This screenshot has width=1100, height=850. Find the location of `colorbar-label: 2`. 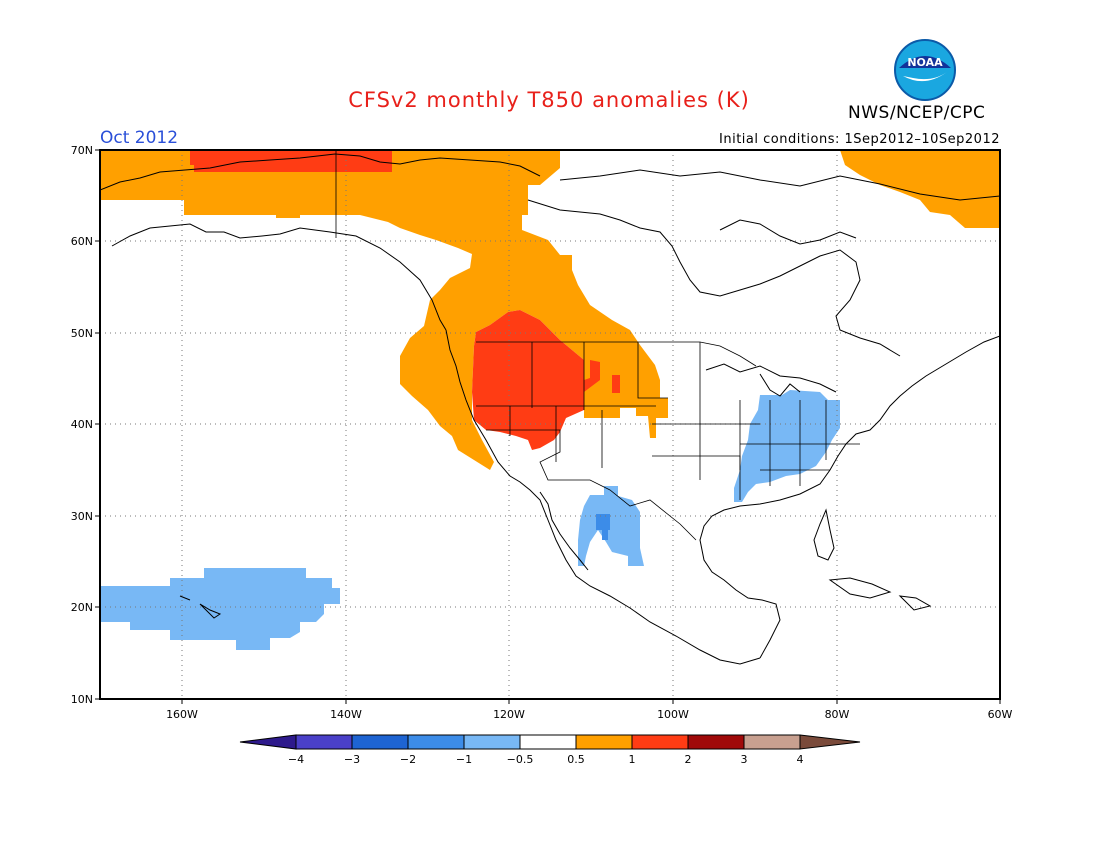

colorbar-label: 2 is located at coordinates (688, 759).